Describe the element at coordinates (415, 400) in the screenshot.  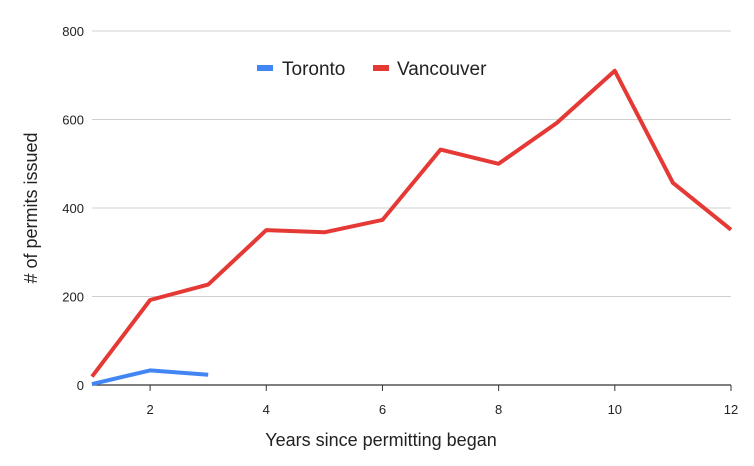
I see `x-axis: 2 4 6 8 10 12` at that location.